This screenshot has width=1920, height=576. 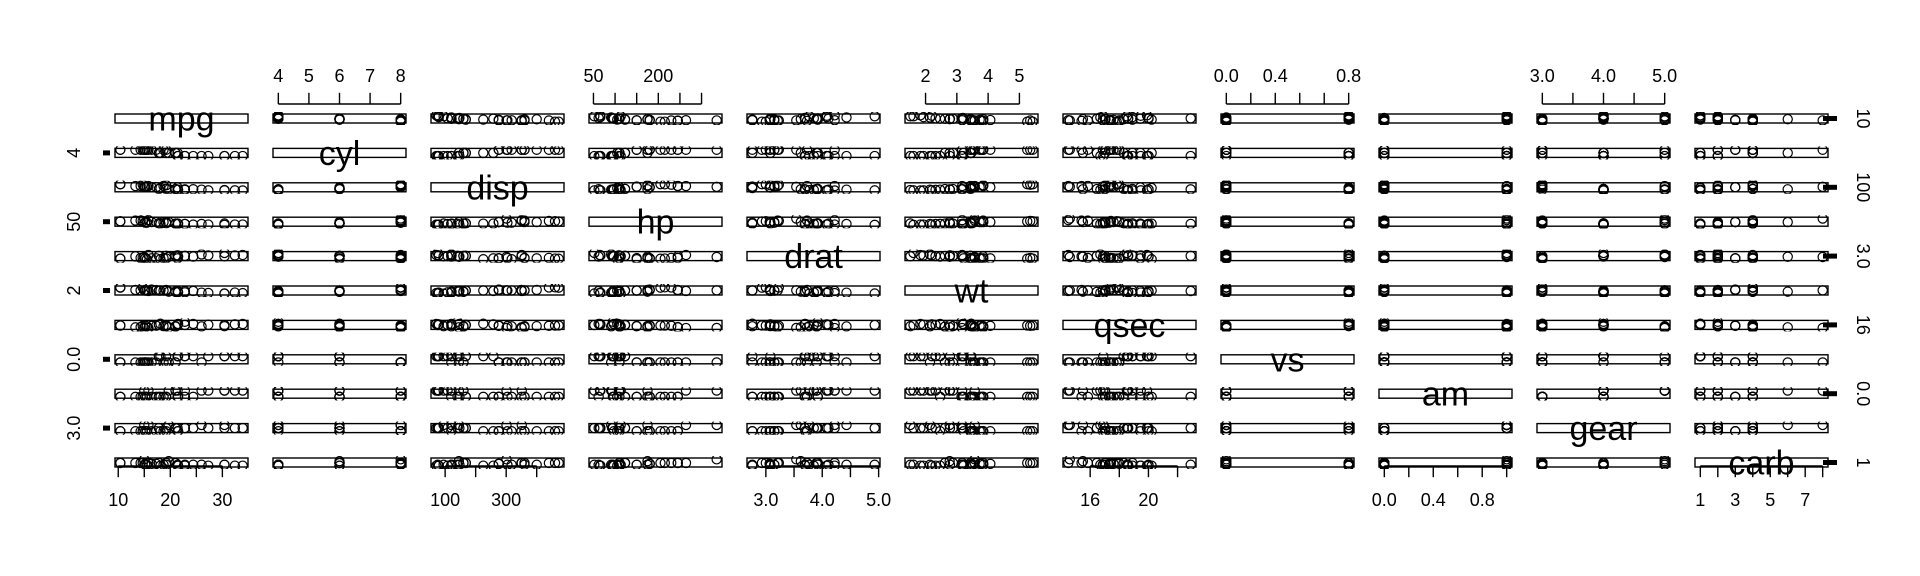 I want to click on panel-r1-c6, so click(x=1129, y=153).